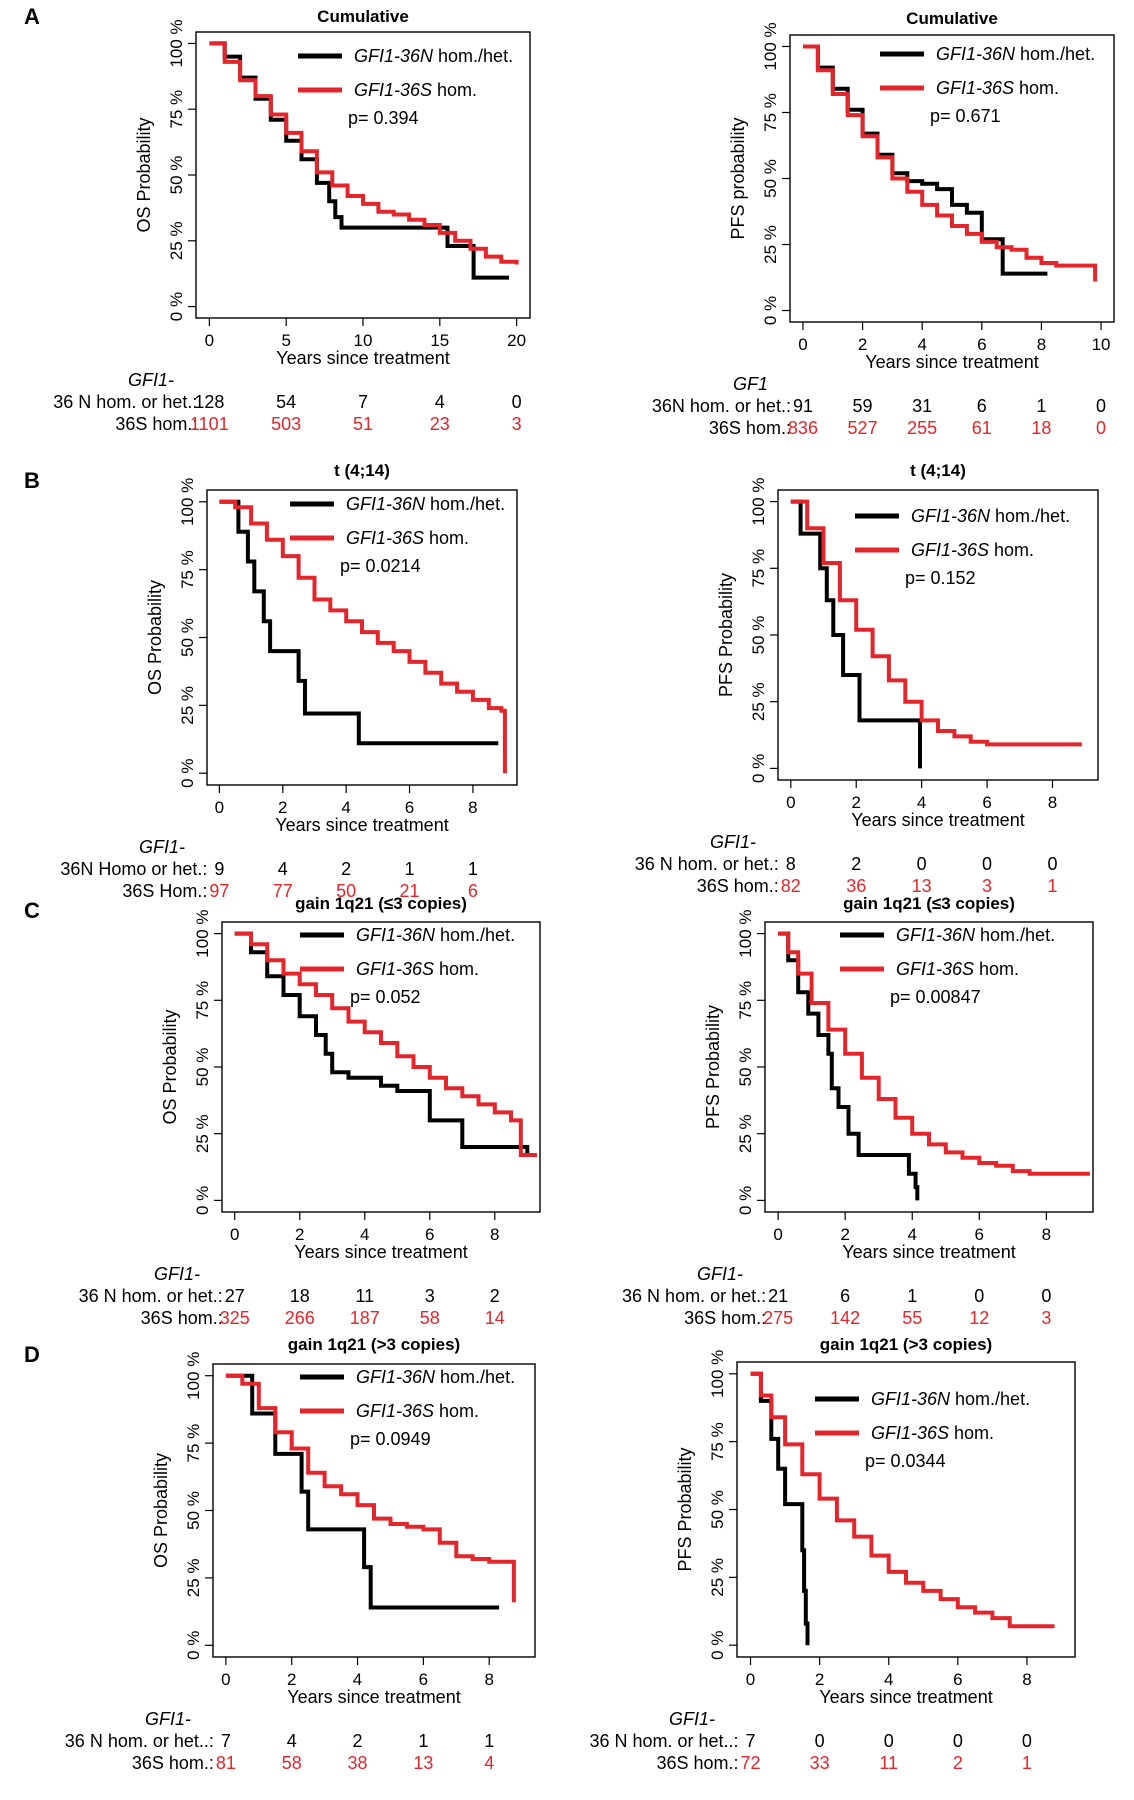  What do you see at coordinates (982, 428) in the screenshot?
I see `risk-value-36s: 61` at bounding box center [982, 428].